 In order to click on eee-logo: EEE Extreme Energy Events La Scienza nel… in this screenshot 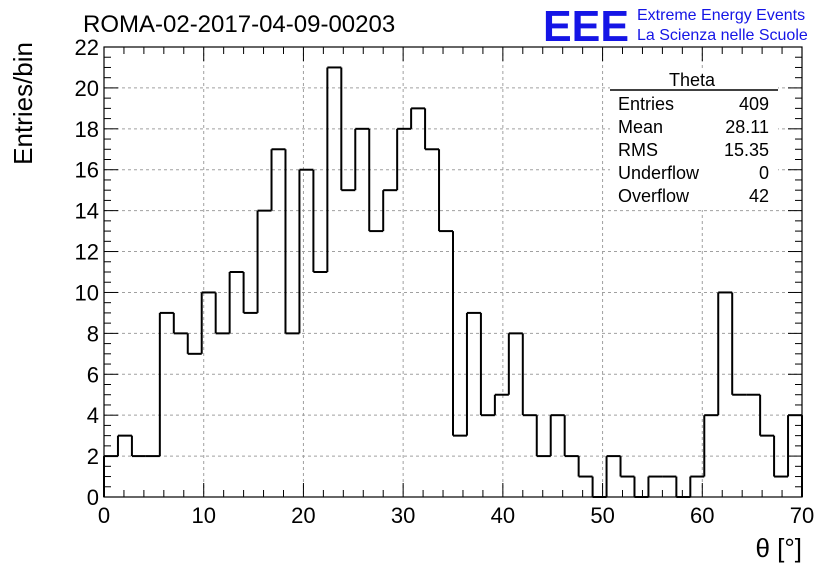, I will do `click(675, 26)`.